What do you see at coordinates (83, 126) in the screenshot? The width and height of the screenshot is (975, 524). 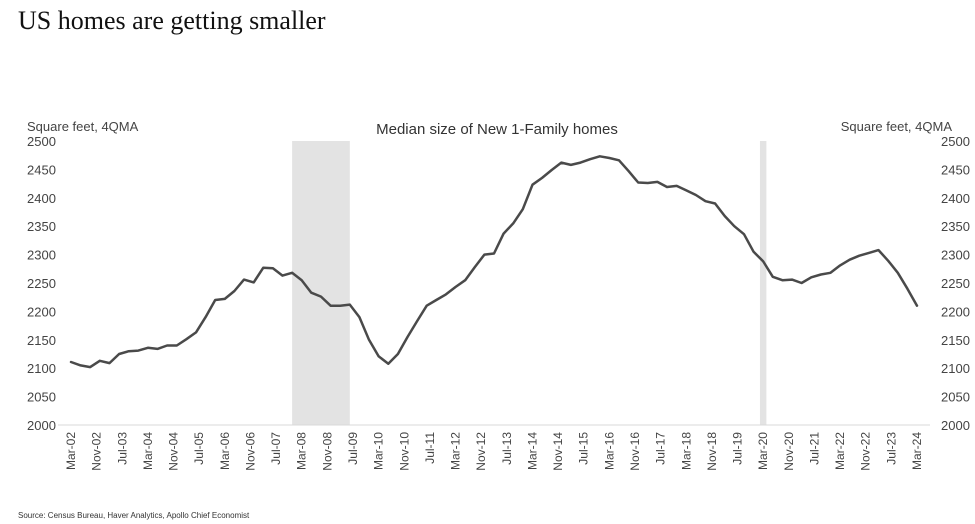 I see `y-axis-label-left: Square feet, 4QMA` at bounding box center [83, 126].